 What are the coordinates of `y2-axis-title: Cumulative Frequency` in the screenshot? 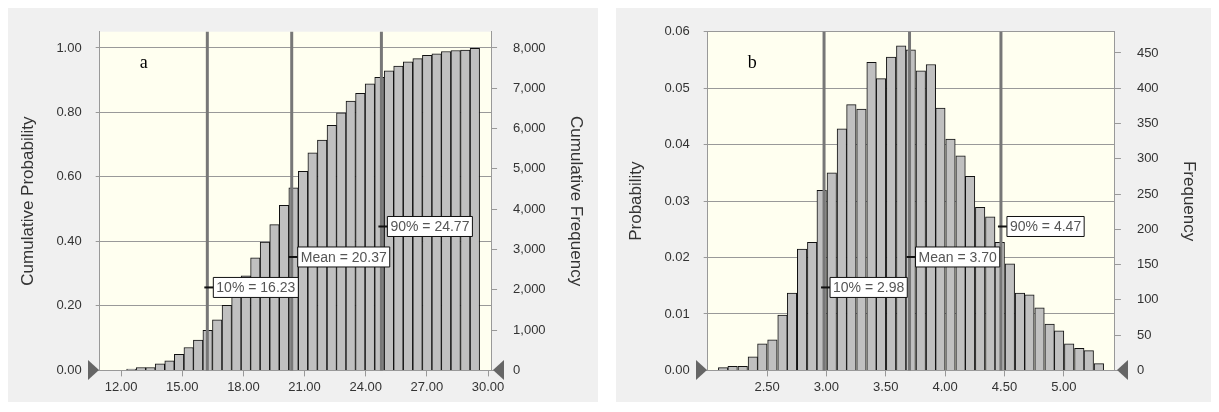 It's located at (577, 201).